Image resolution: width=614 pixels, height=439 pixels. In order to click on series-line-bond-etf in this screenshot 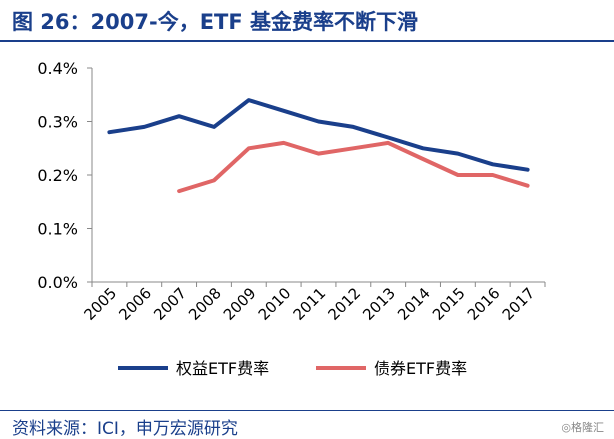, I will do `click(353, 167)`.